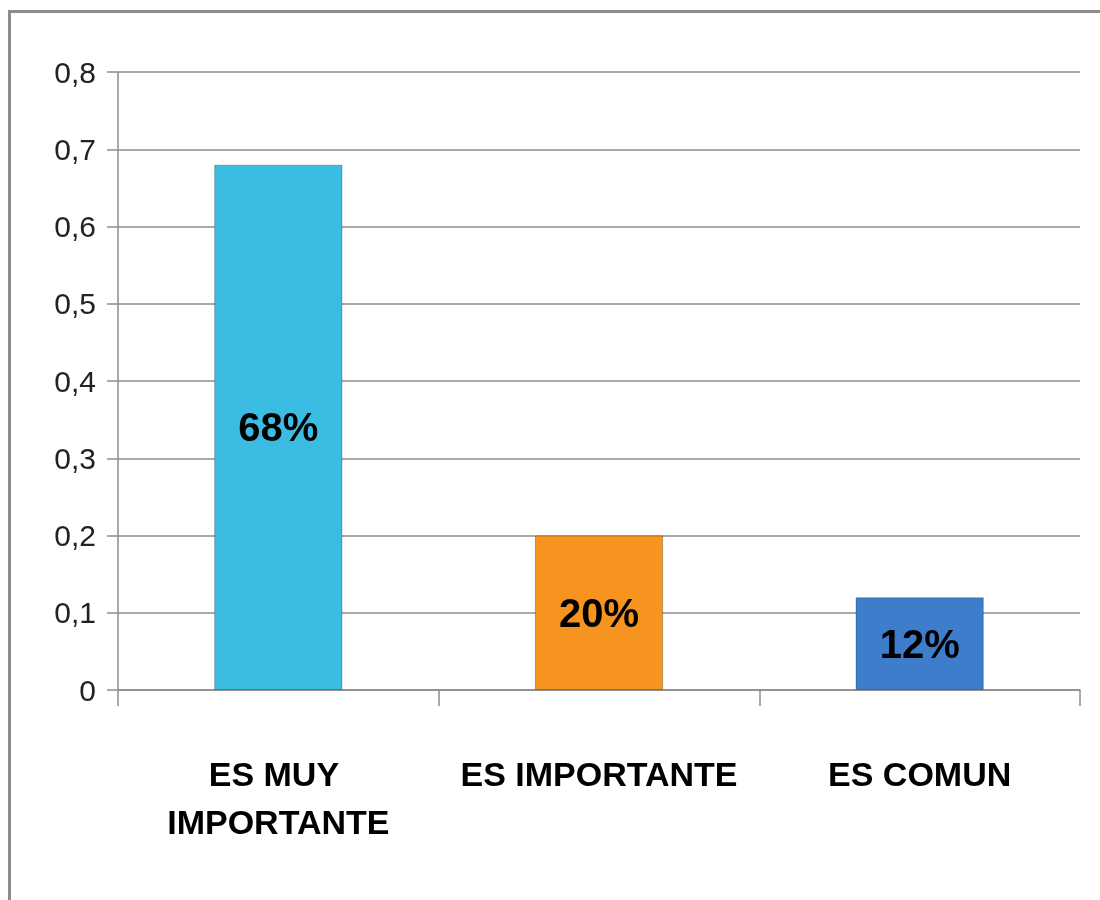  I want to click on x-tick-label: ES COMUN, so click(920, 774).